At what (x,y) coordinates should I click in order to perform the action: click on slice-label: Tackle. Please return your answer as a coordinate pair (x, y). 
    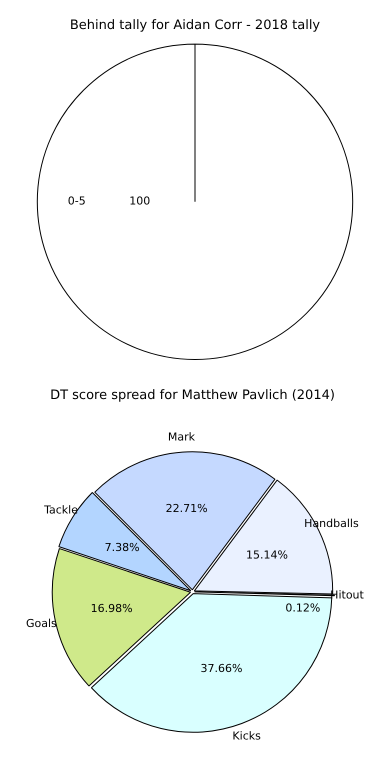
    Looking at the image, I should click on (60, 509).